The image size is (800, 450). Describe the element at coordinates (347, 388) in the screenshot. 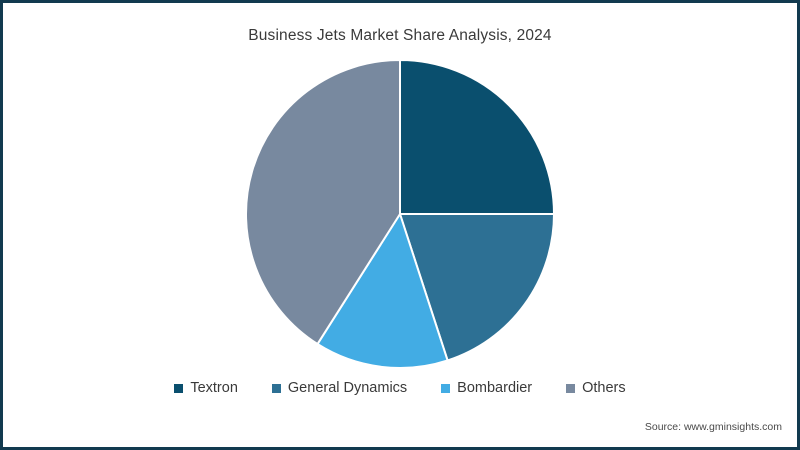

I see `legend-item-label: General Dynamics` at that location.